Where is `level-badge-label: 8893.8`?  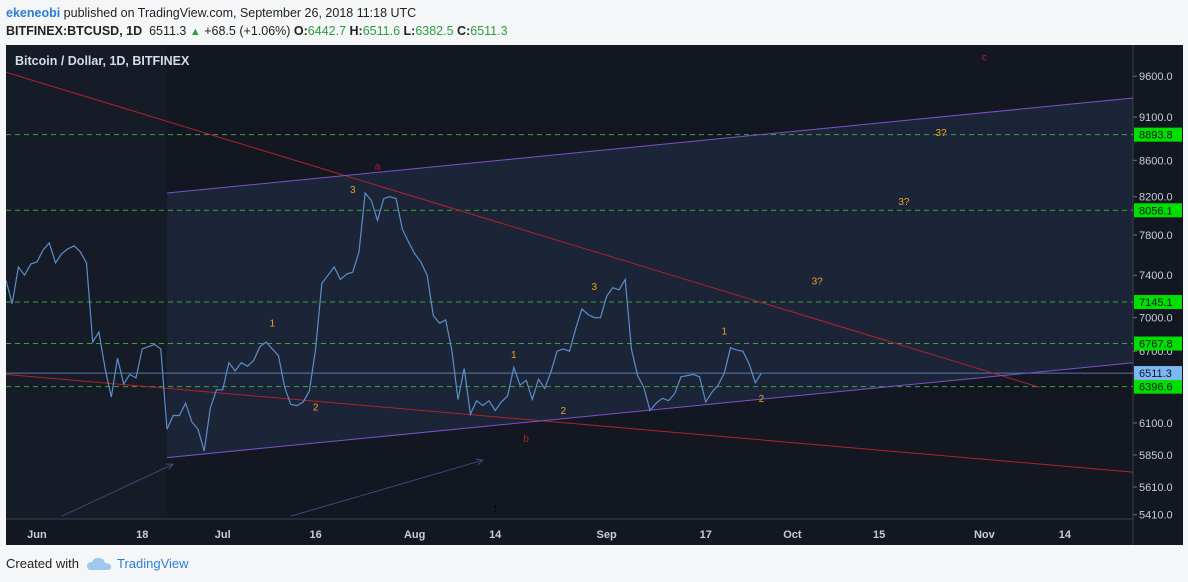 level-badge-label: 8893.8 is located at coordinates (1156, 136).